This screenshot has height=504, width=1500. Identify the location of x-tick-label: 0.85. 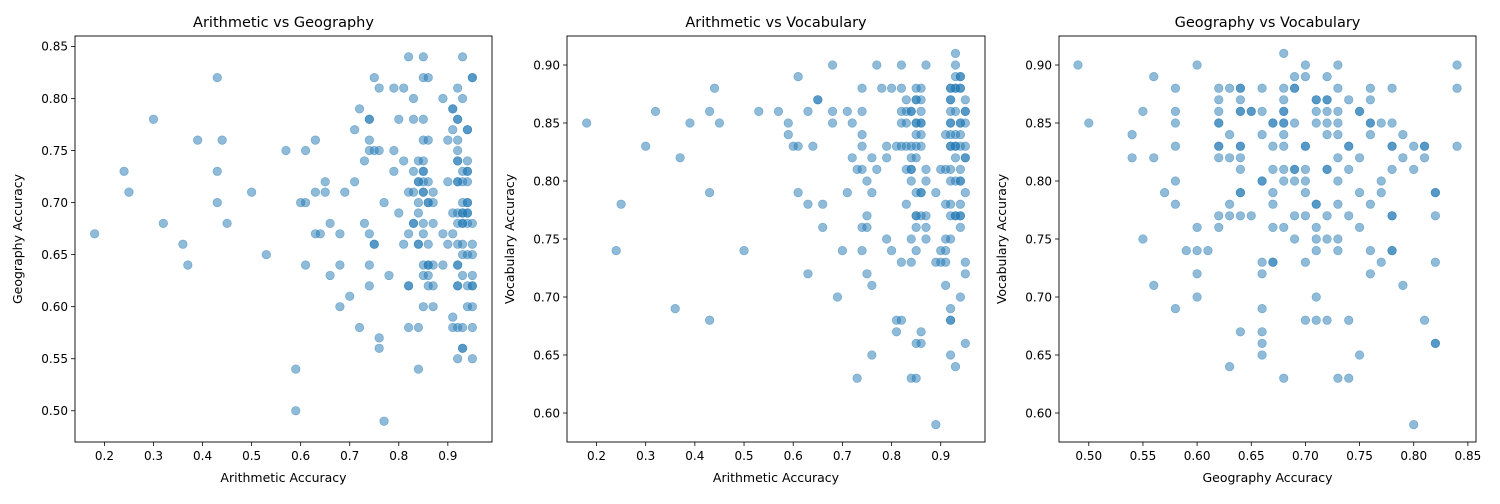
(1468, 456).